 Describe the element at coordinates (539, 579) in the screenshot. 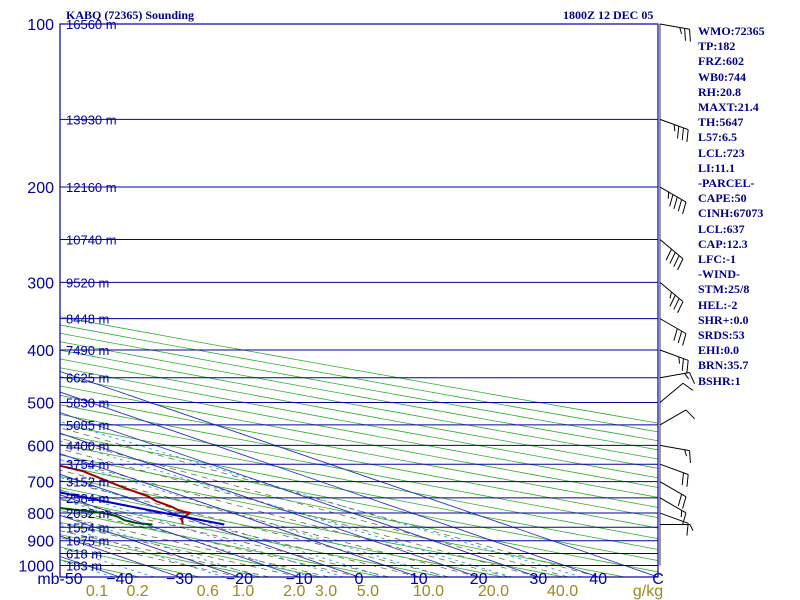

I see `temperature-tick-label: 30` at that location.